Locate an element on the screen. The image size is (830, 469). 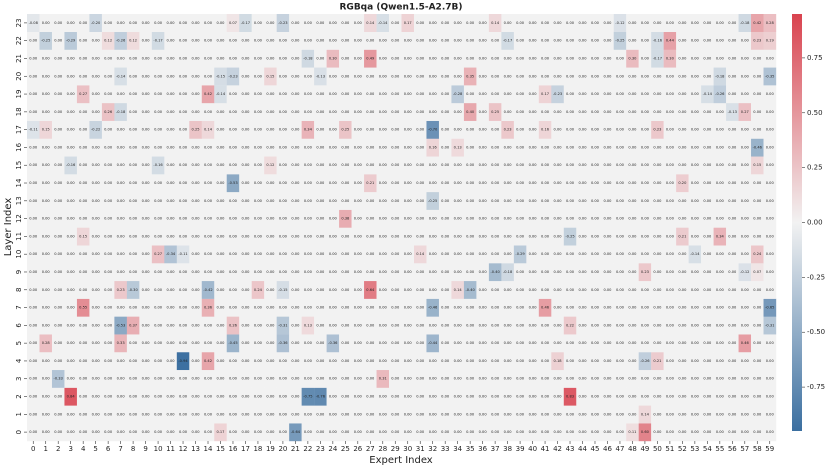
y-tick-label: 9 is located at coordinates (19, 272).